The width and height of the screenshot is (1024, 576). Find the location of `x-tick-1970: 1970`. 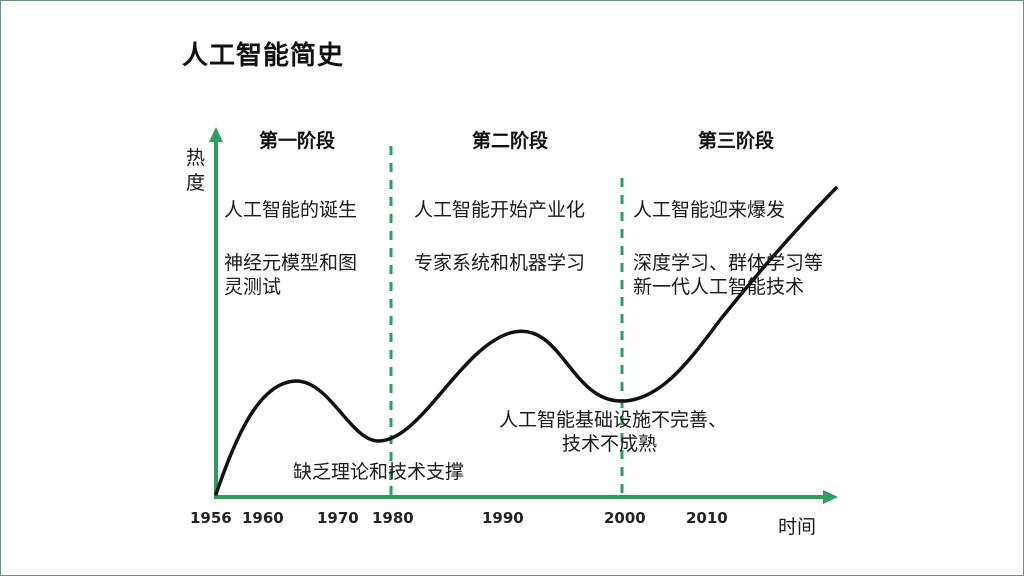

x-tick-1970: 1970 is located at coordinates (338, 518).